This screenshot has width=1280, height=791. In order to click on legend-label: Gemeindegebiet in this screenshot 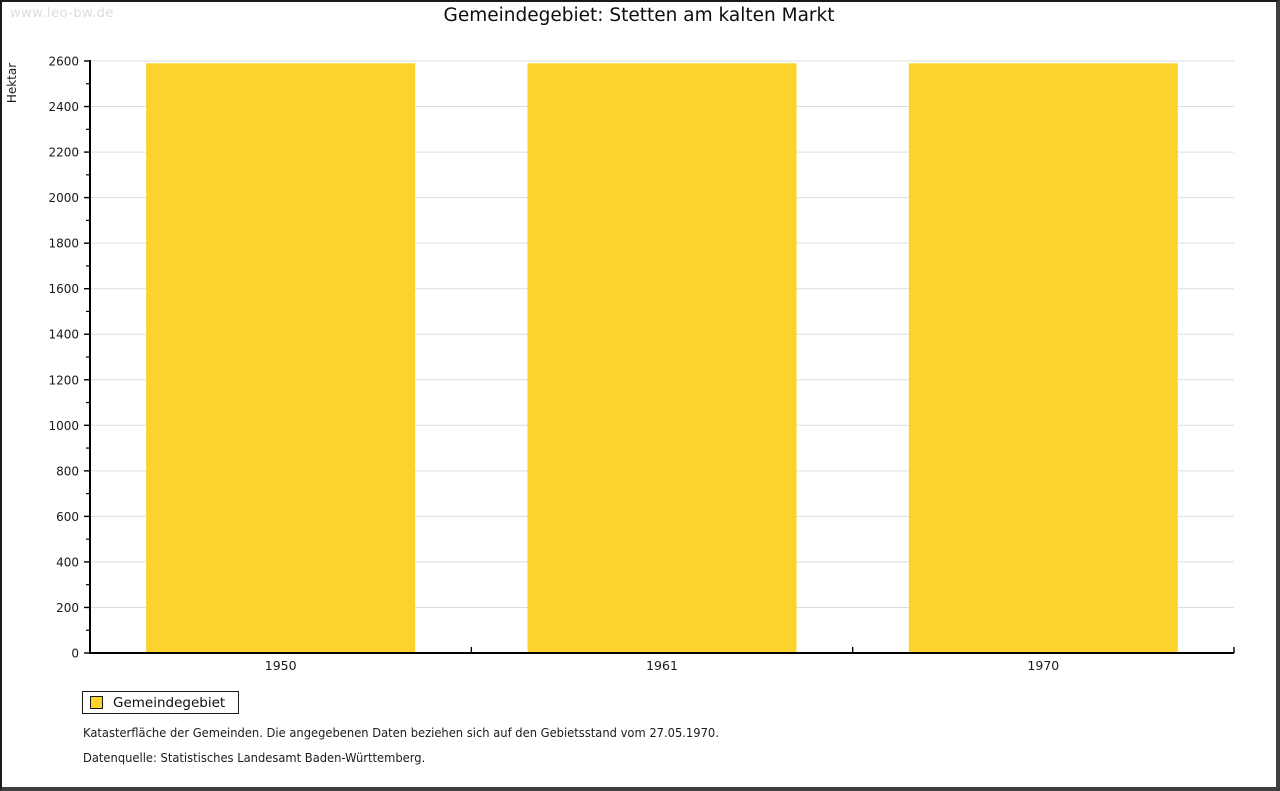, I will do `click(169, 702)`.